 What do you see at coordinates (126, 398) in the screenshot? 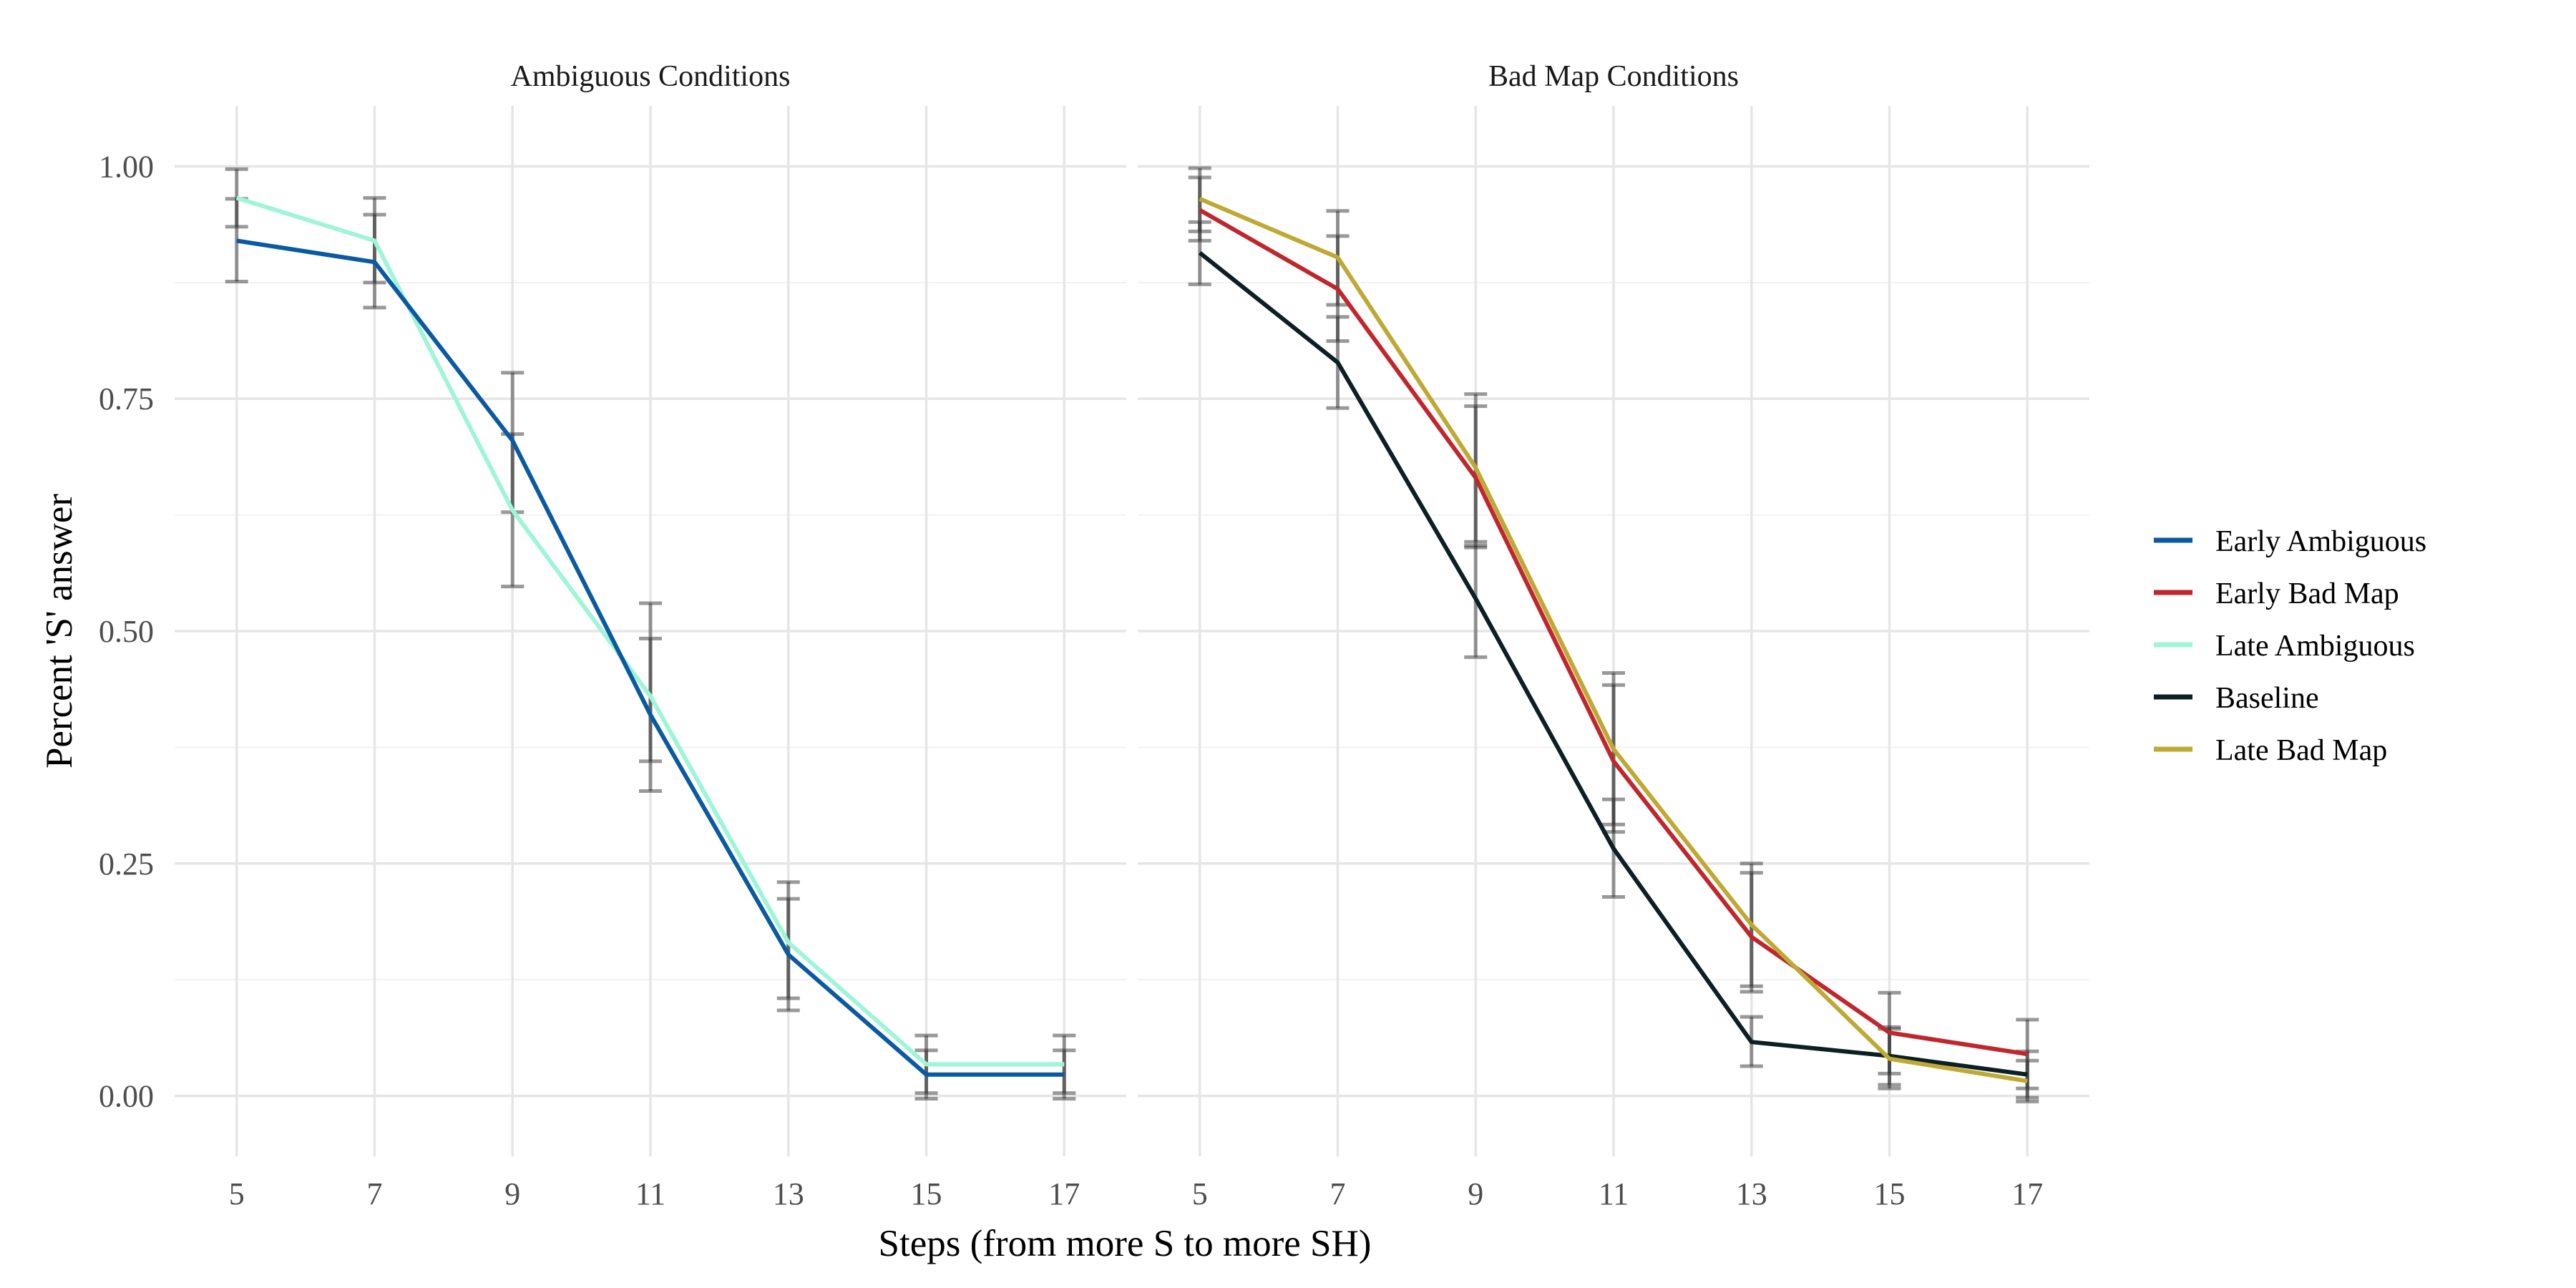
I see `y-tick-label: 0.75` at bounding box center [126, 398].